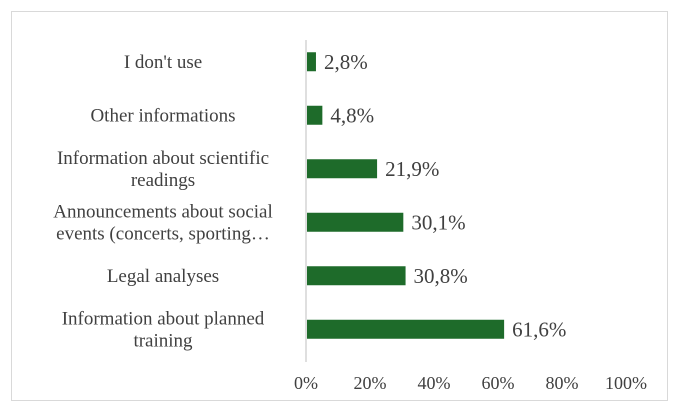 The width and height of the screenshot is (679, 404). Describe the element at coordinates (306, 383) in the screenshot. I see `x-tick-label: 0%` at that location.